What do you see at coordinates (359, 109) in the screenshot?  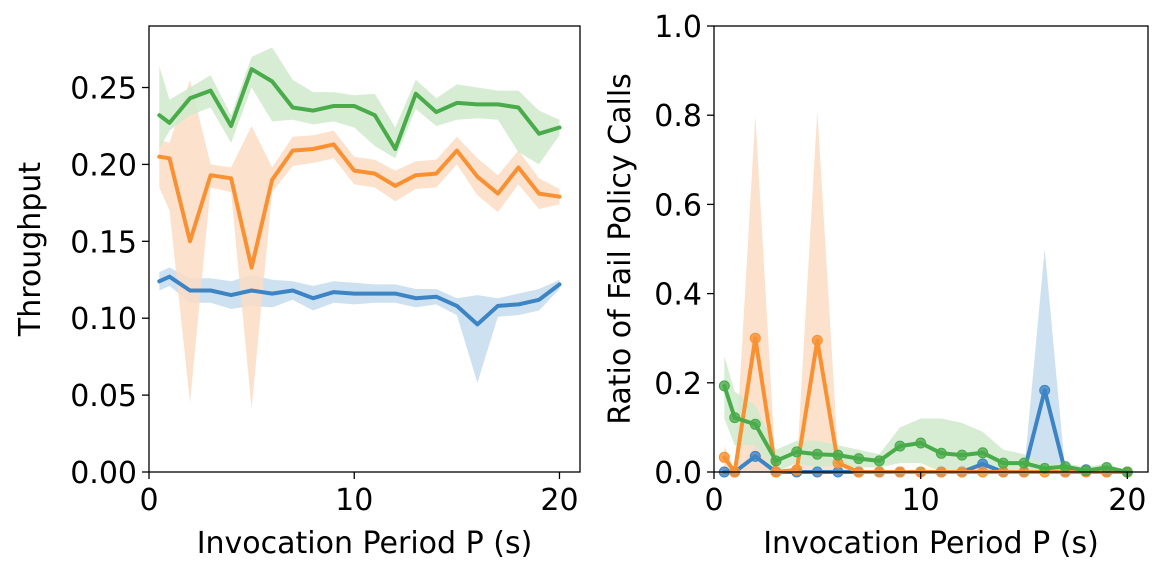 I see `series-line-green` at bounding box center [359, 109].